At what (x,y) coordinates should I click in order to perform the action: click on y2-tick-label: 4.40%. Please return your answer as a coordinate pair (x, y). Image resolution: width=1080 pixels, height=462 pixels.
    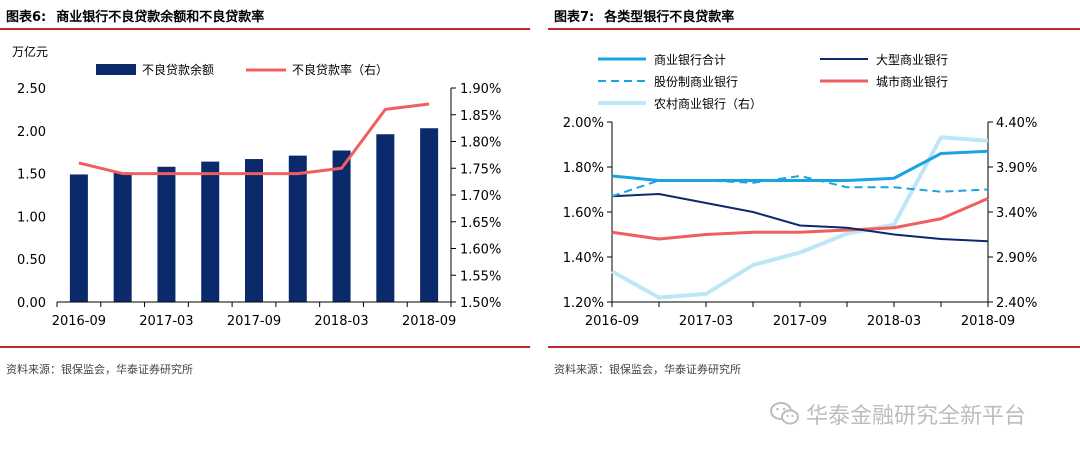
    Looking at the image, I should click on (1016, 123).